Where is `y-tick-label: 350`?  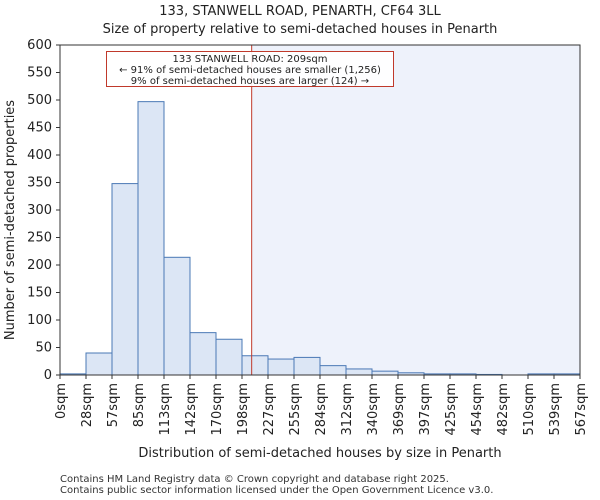
y-tick-label: 350 is located at coordinates (39, 183).